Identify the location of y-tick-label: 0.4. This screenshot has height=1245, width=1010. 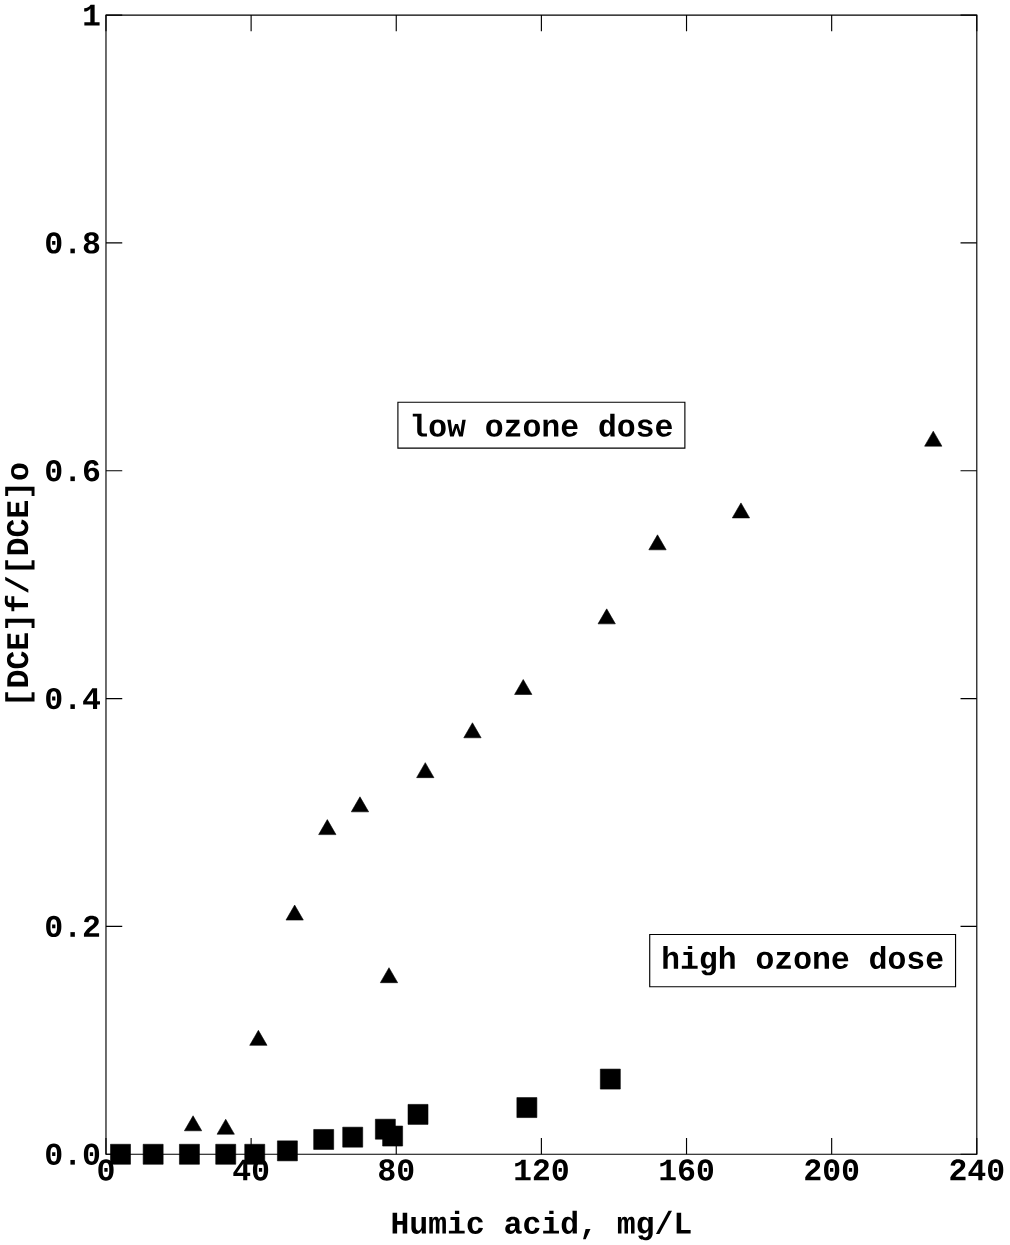
(73, 698).